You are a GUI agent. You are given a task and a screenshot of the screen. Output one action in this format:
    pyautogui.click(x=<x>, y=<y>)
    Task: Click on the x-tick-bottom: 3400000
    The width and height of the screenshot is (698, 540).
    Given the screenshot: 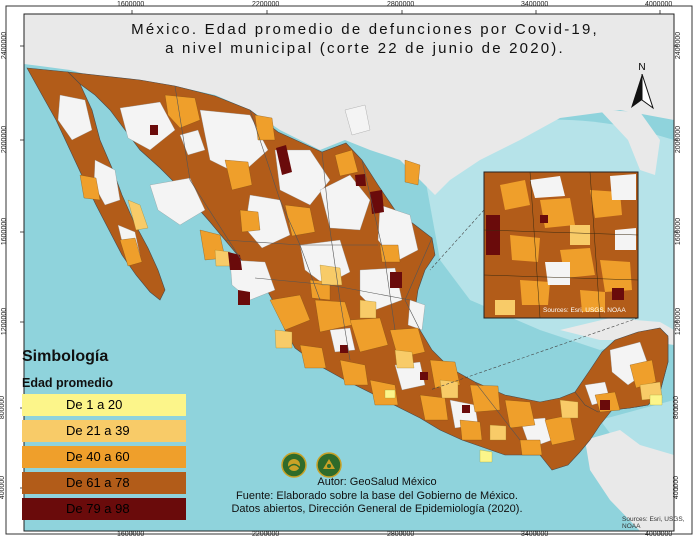 What is the action you would take?
    pyautogui.click(x=535, y=534)
    